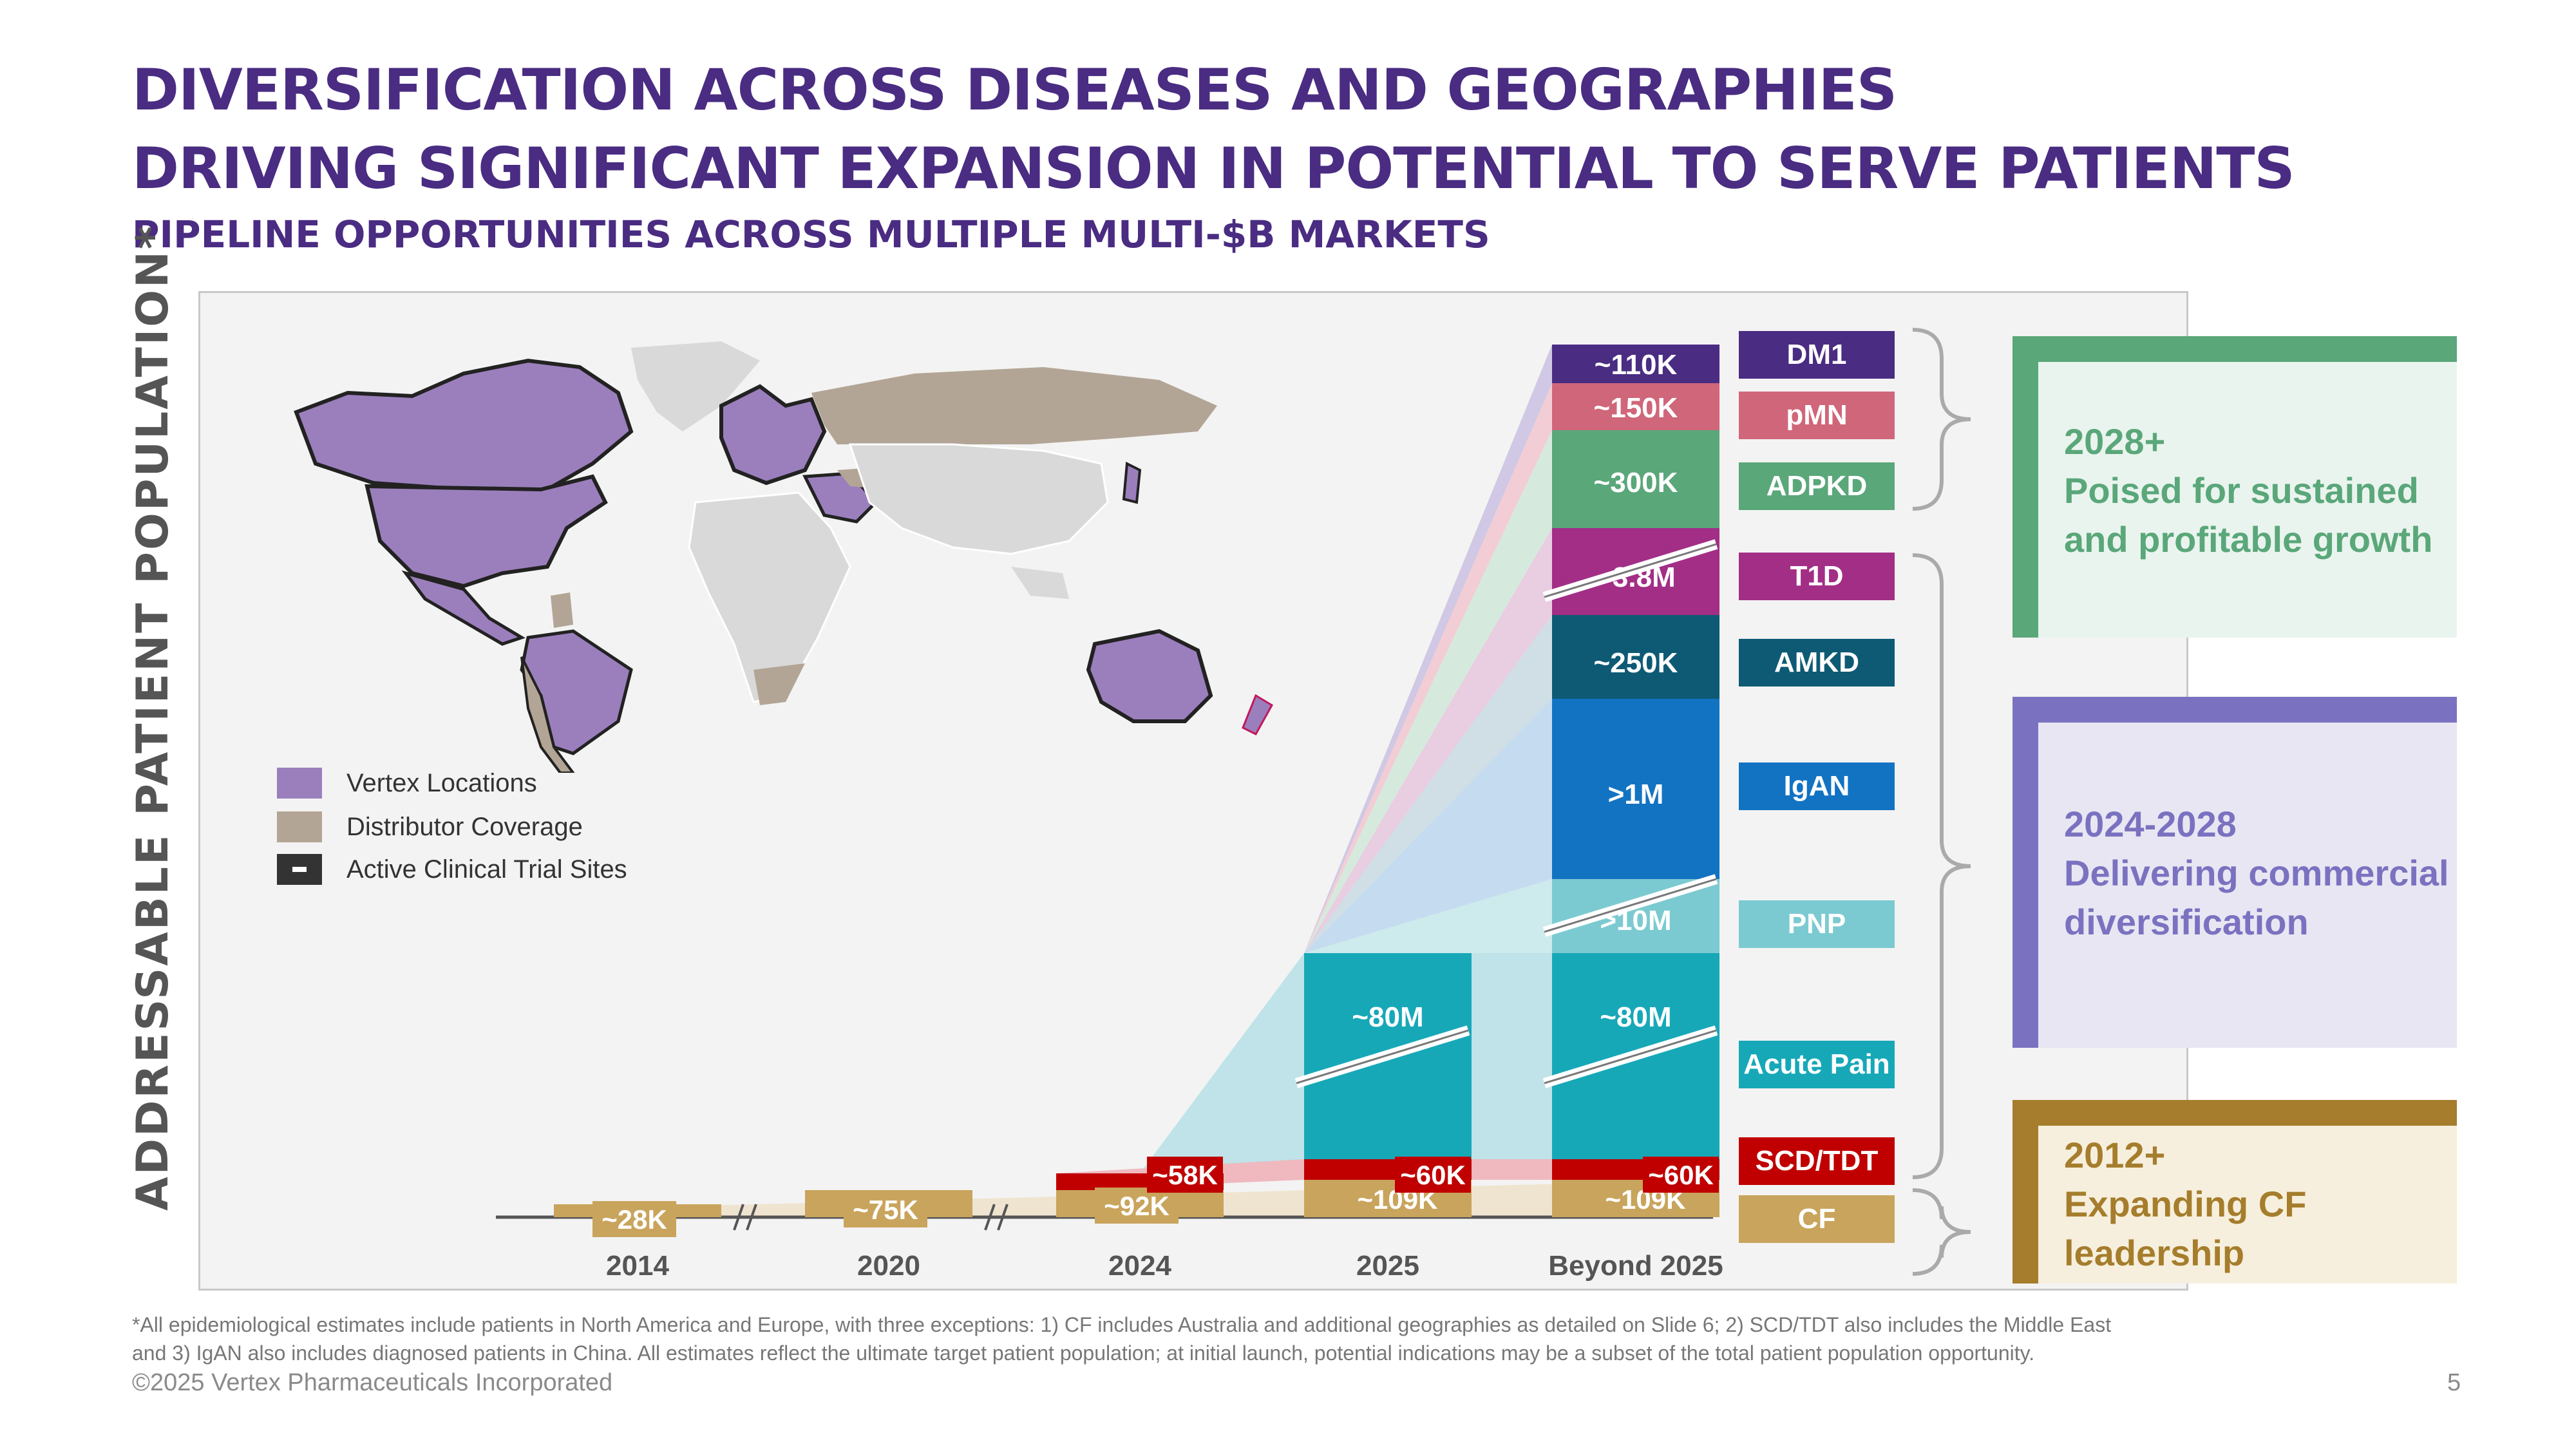  I want to click on map-canada, so click(464, 425).